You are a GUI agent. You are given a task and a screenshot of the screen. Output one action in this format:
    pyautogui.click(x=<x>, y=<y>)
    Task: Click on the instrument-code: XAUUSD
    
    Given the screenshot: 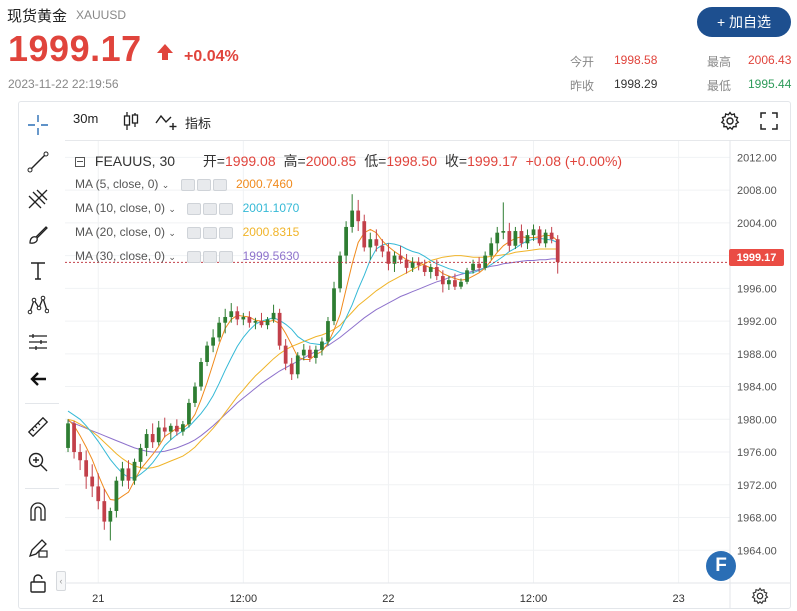 What is the action you would take?
    pyautogui.click(x=101, y=15)
    